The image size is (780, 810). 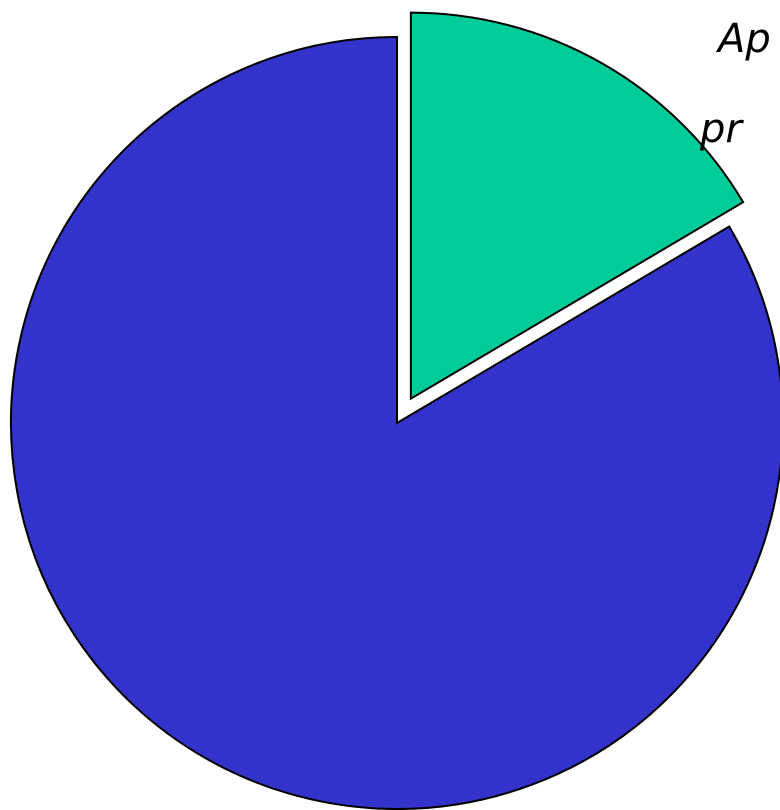 What do you see at coordinates (721, 129) in the screenshot?
I see `slice-label-line-1: pr` at bounding box center [721, 129].